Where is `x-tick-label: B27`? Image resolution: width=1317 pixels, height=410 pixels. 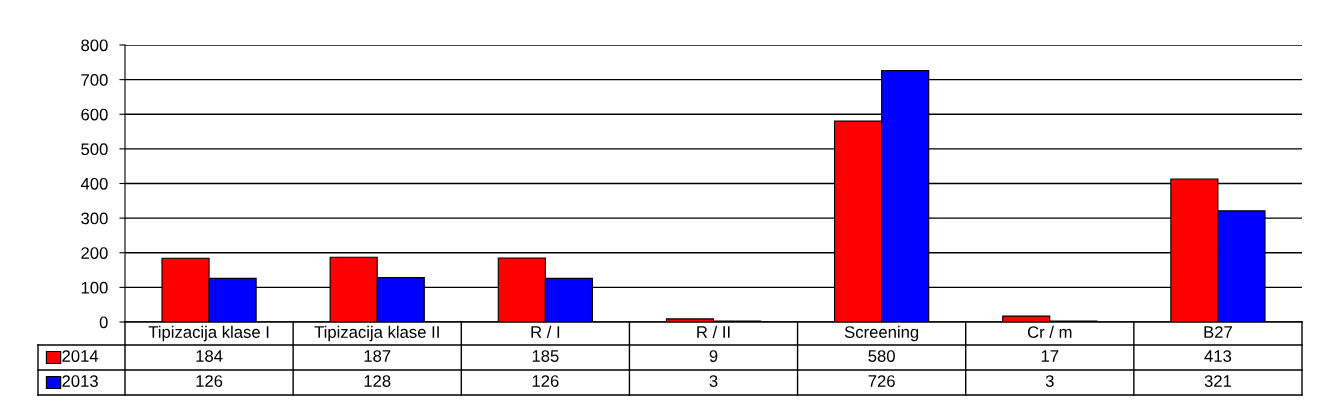 x-tick-label: B27 is located at coordinates (1218, 332).